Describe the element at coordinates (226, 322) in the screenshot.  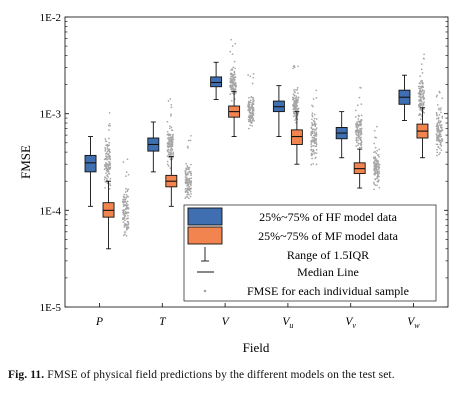
I see `x-tick-label: V` at that location.